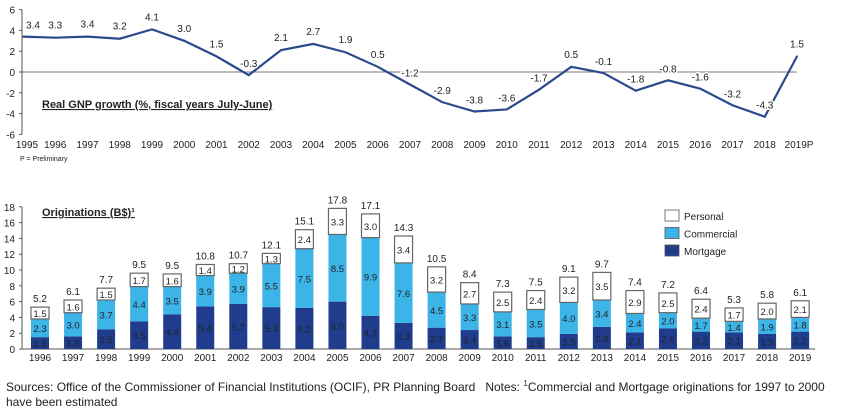 The height and width of the screenshot is (417, 845). What do you see at coordinates (304, 329) in the screenshot?
I see `segment-label-mortgage: 5.2` at bounding box center [304, 329].